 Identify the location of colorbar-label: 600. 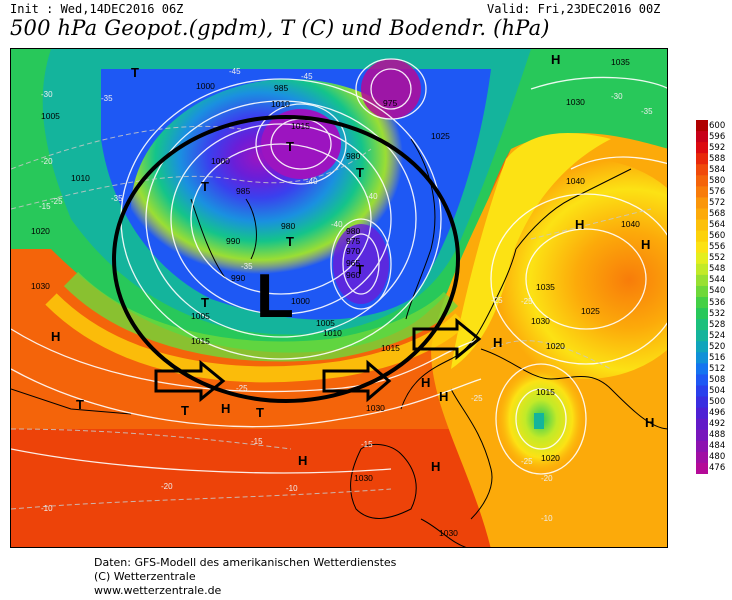
(717, 125).